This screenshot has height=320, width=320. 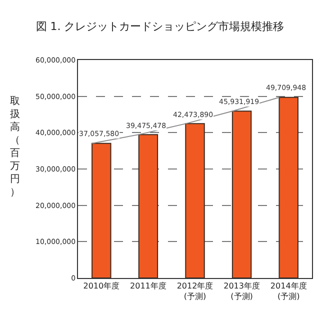 I want to click on y-axis-title: 取扱高（百万円）, so click(x=15, y=147).